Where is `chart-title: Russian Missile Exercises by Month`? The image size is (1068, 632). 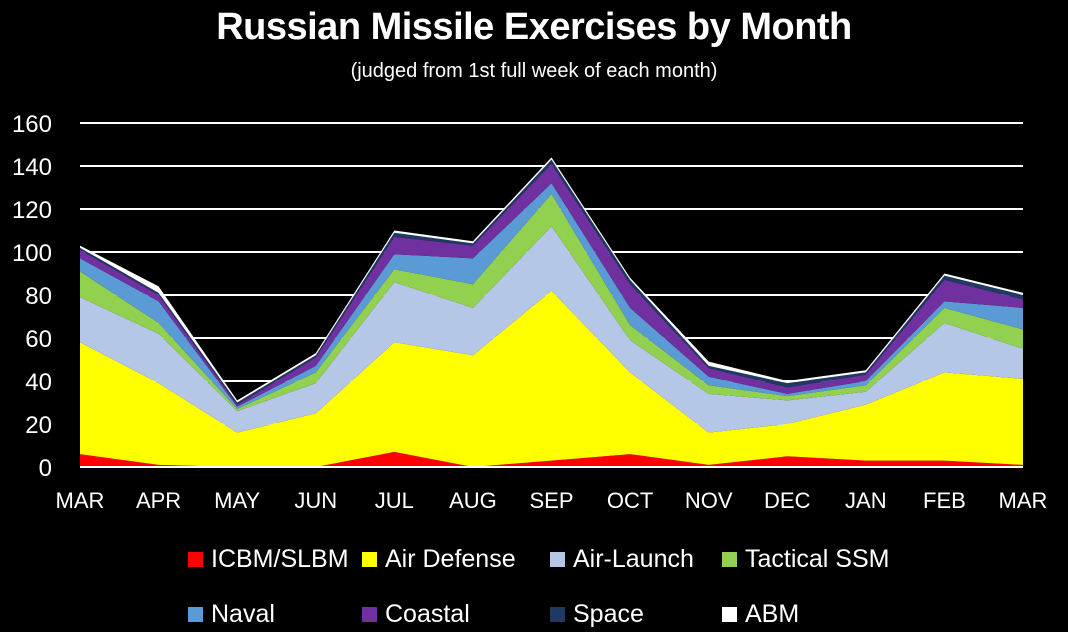 chart-title: Russian Missile Exercises by Month is located at coordinates (534, 27).